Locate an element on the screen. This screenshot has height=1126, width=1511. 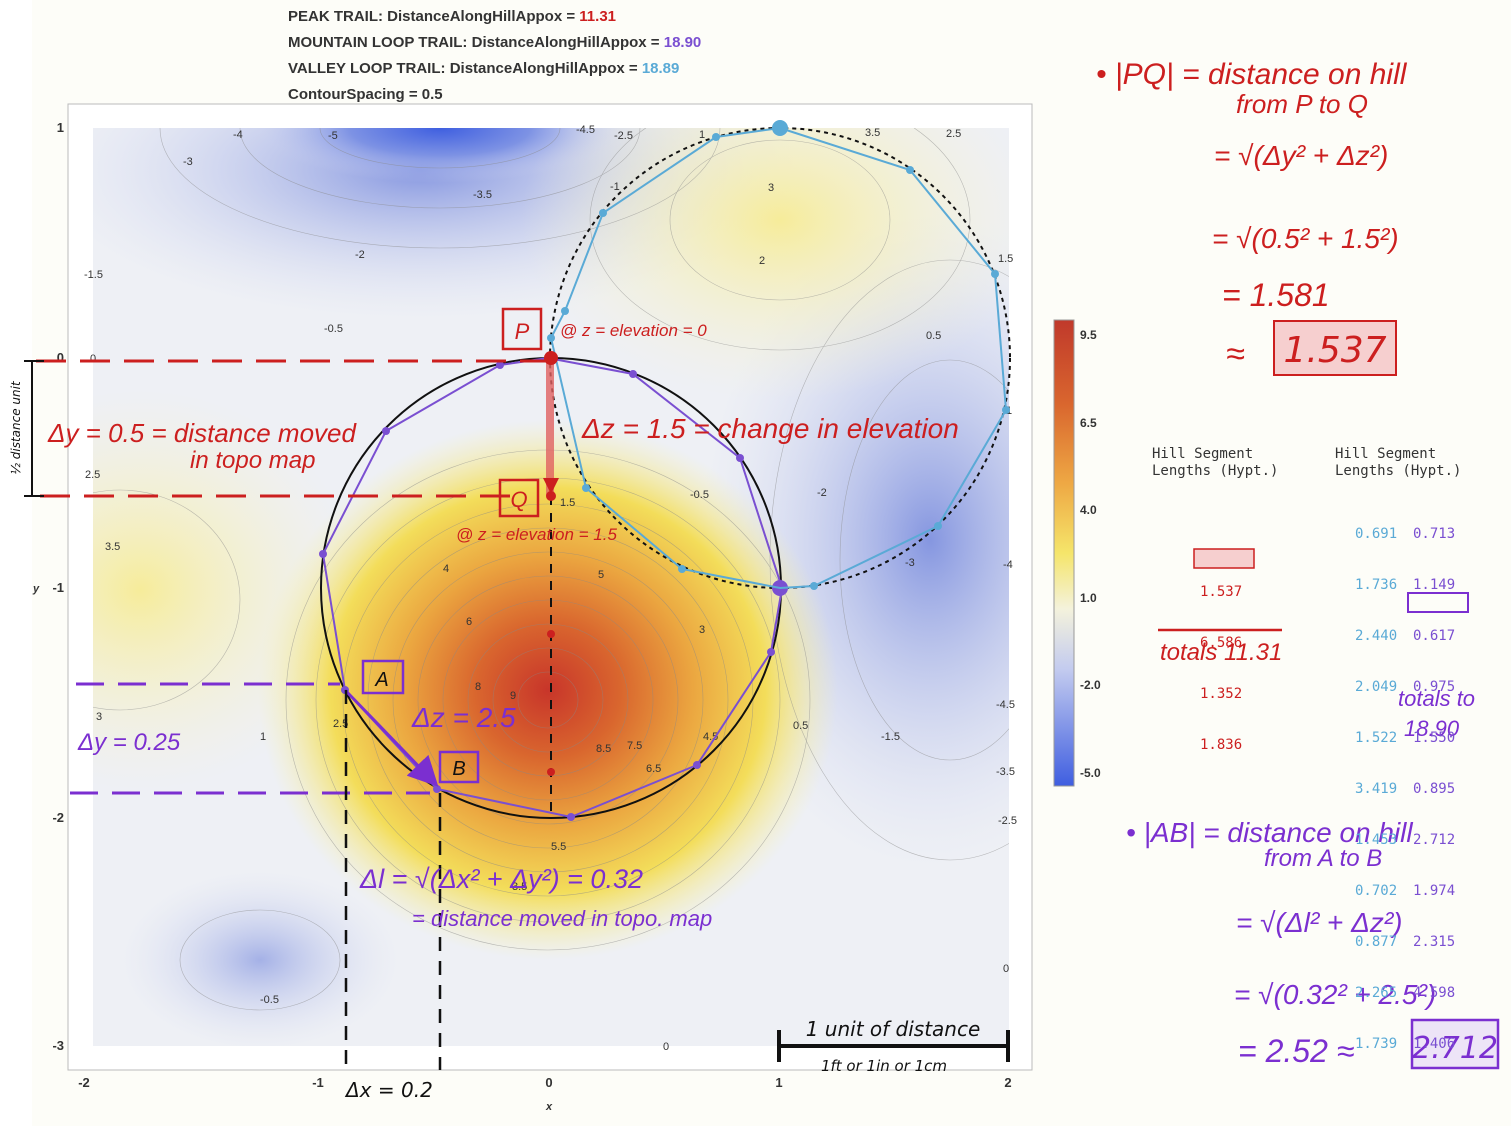
ab-dx-guides is located at coordinates (393, 880).